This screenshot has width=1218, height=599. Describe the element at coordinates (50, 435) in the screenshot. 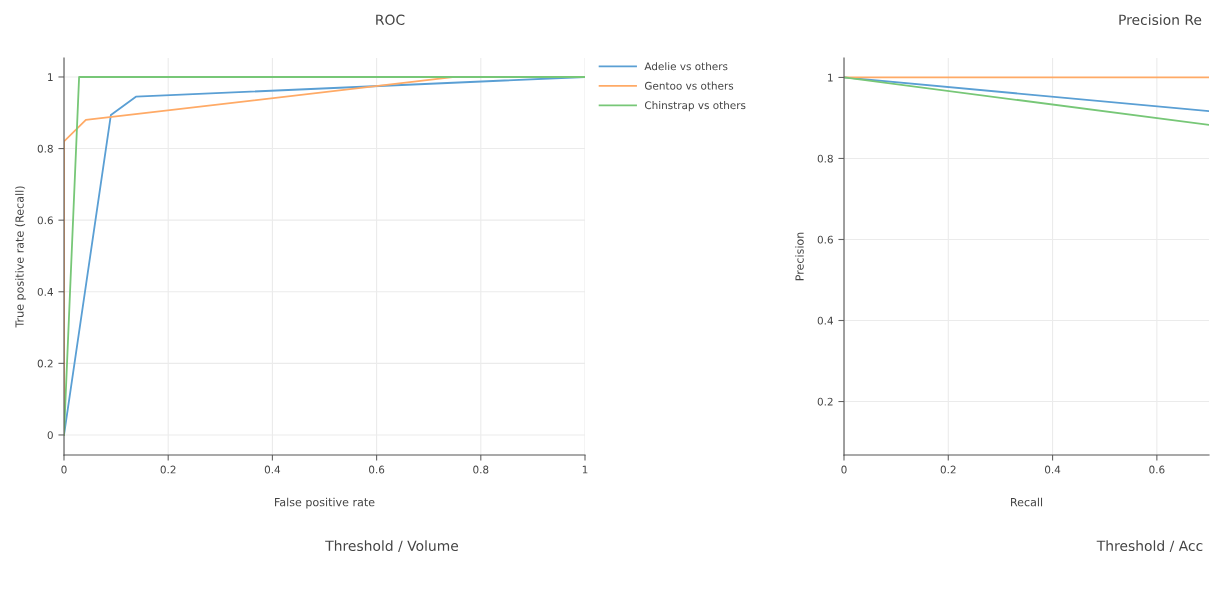

I see `y-tick-label: 0` at that location.